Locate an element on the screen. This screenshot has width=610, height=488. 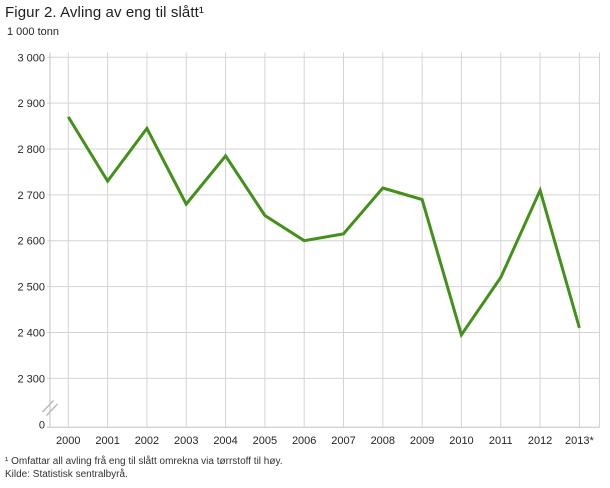
x-tick-label: 2003 is located at coordinates (186, 441).